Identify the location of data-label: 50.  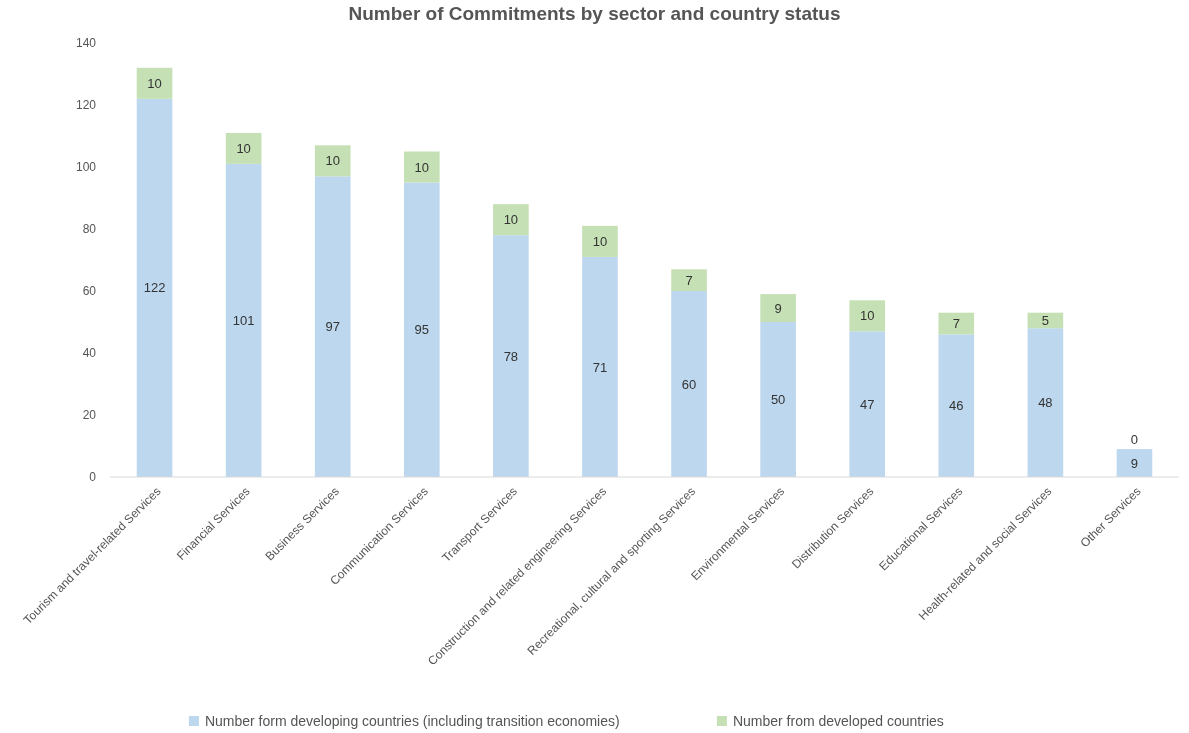
(778, 400).